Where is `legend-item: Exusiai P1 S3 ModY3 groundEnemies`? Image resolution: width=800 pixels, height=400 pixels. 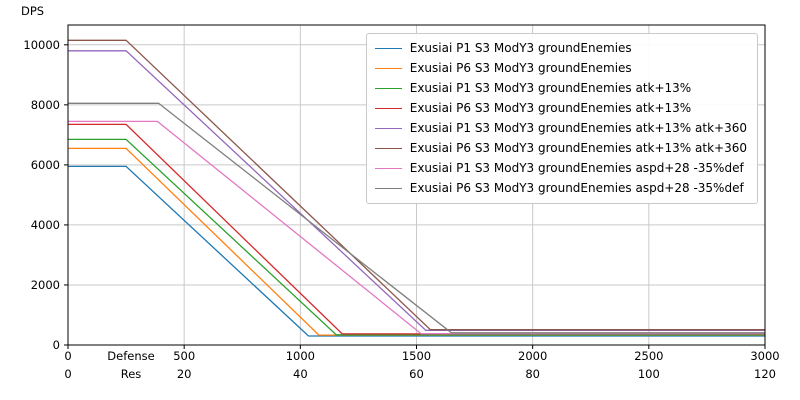
legend-item: Exusiai P1 S3 ModY3 groundEnemies is located at coordinates (560, 48).